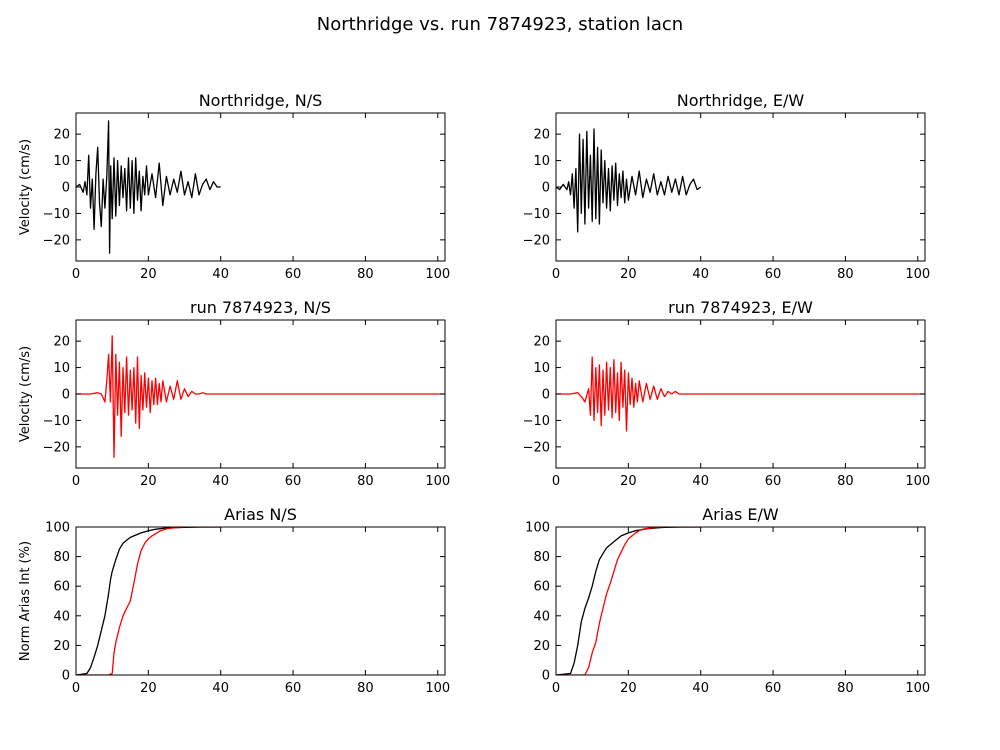 The height and width of the screenshot is (750, 1000). I want to click on panel-northridge-ew: Northridge, E/W 0 20 40 60 80 100 −20 −10 0 10 20, so click(727, 186).